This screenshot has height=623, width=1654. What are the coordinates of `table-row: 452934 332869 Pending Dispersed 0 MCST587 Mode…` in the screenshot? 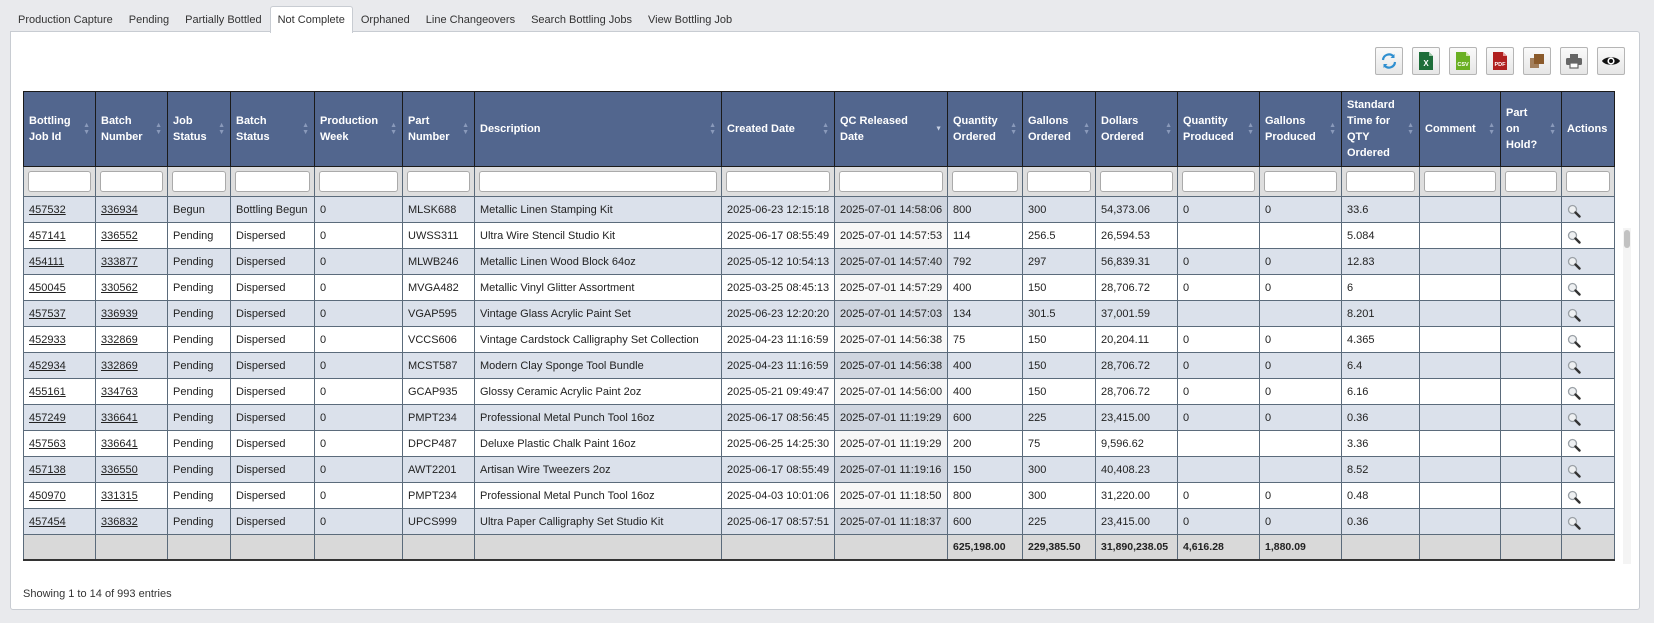 It's located at (819, 365).